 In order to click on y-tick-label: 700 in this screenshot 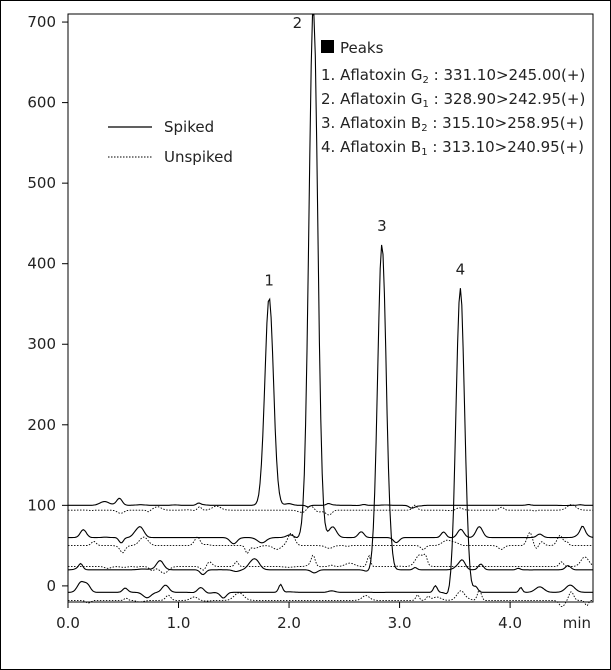, I will do `click(41, 22)`.